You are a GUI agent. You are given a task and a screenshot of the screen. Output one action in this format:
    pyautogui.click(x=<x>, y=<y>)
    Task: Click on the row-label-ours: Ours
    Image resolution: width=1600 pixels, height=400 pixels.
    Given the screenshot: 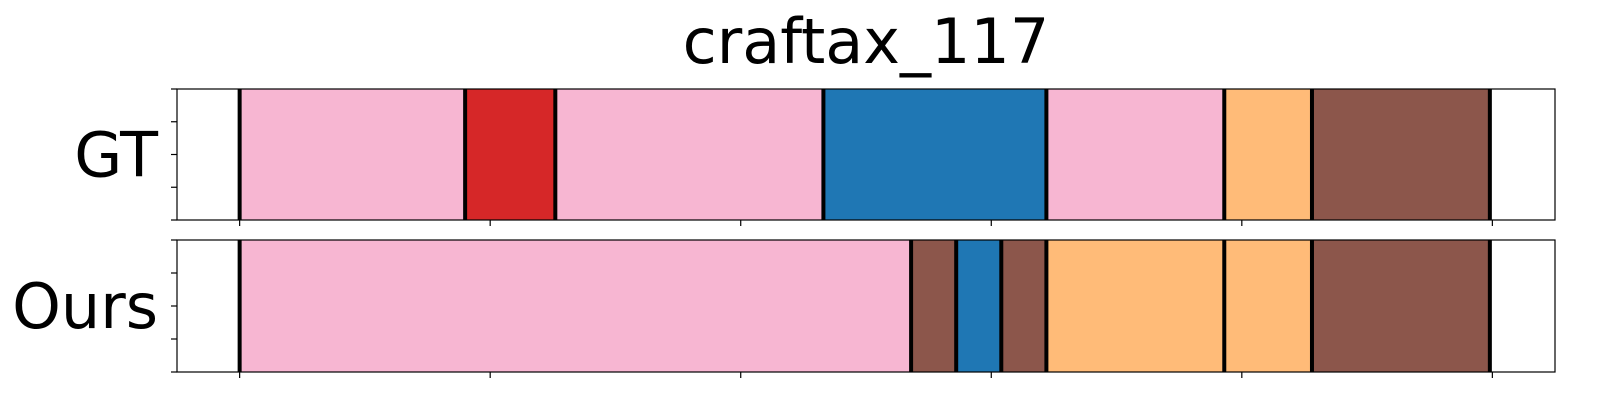 What is the action you would take?
    pyautogui.click(x=85, y=306)
    